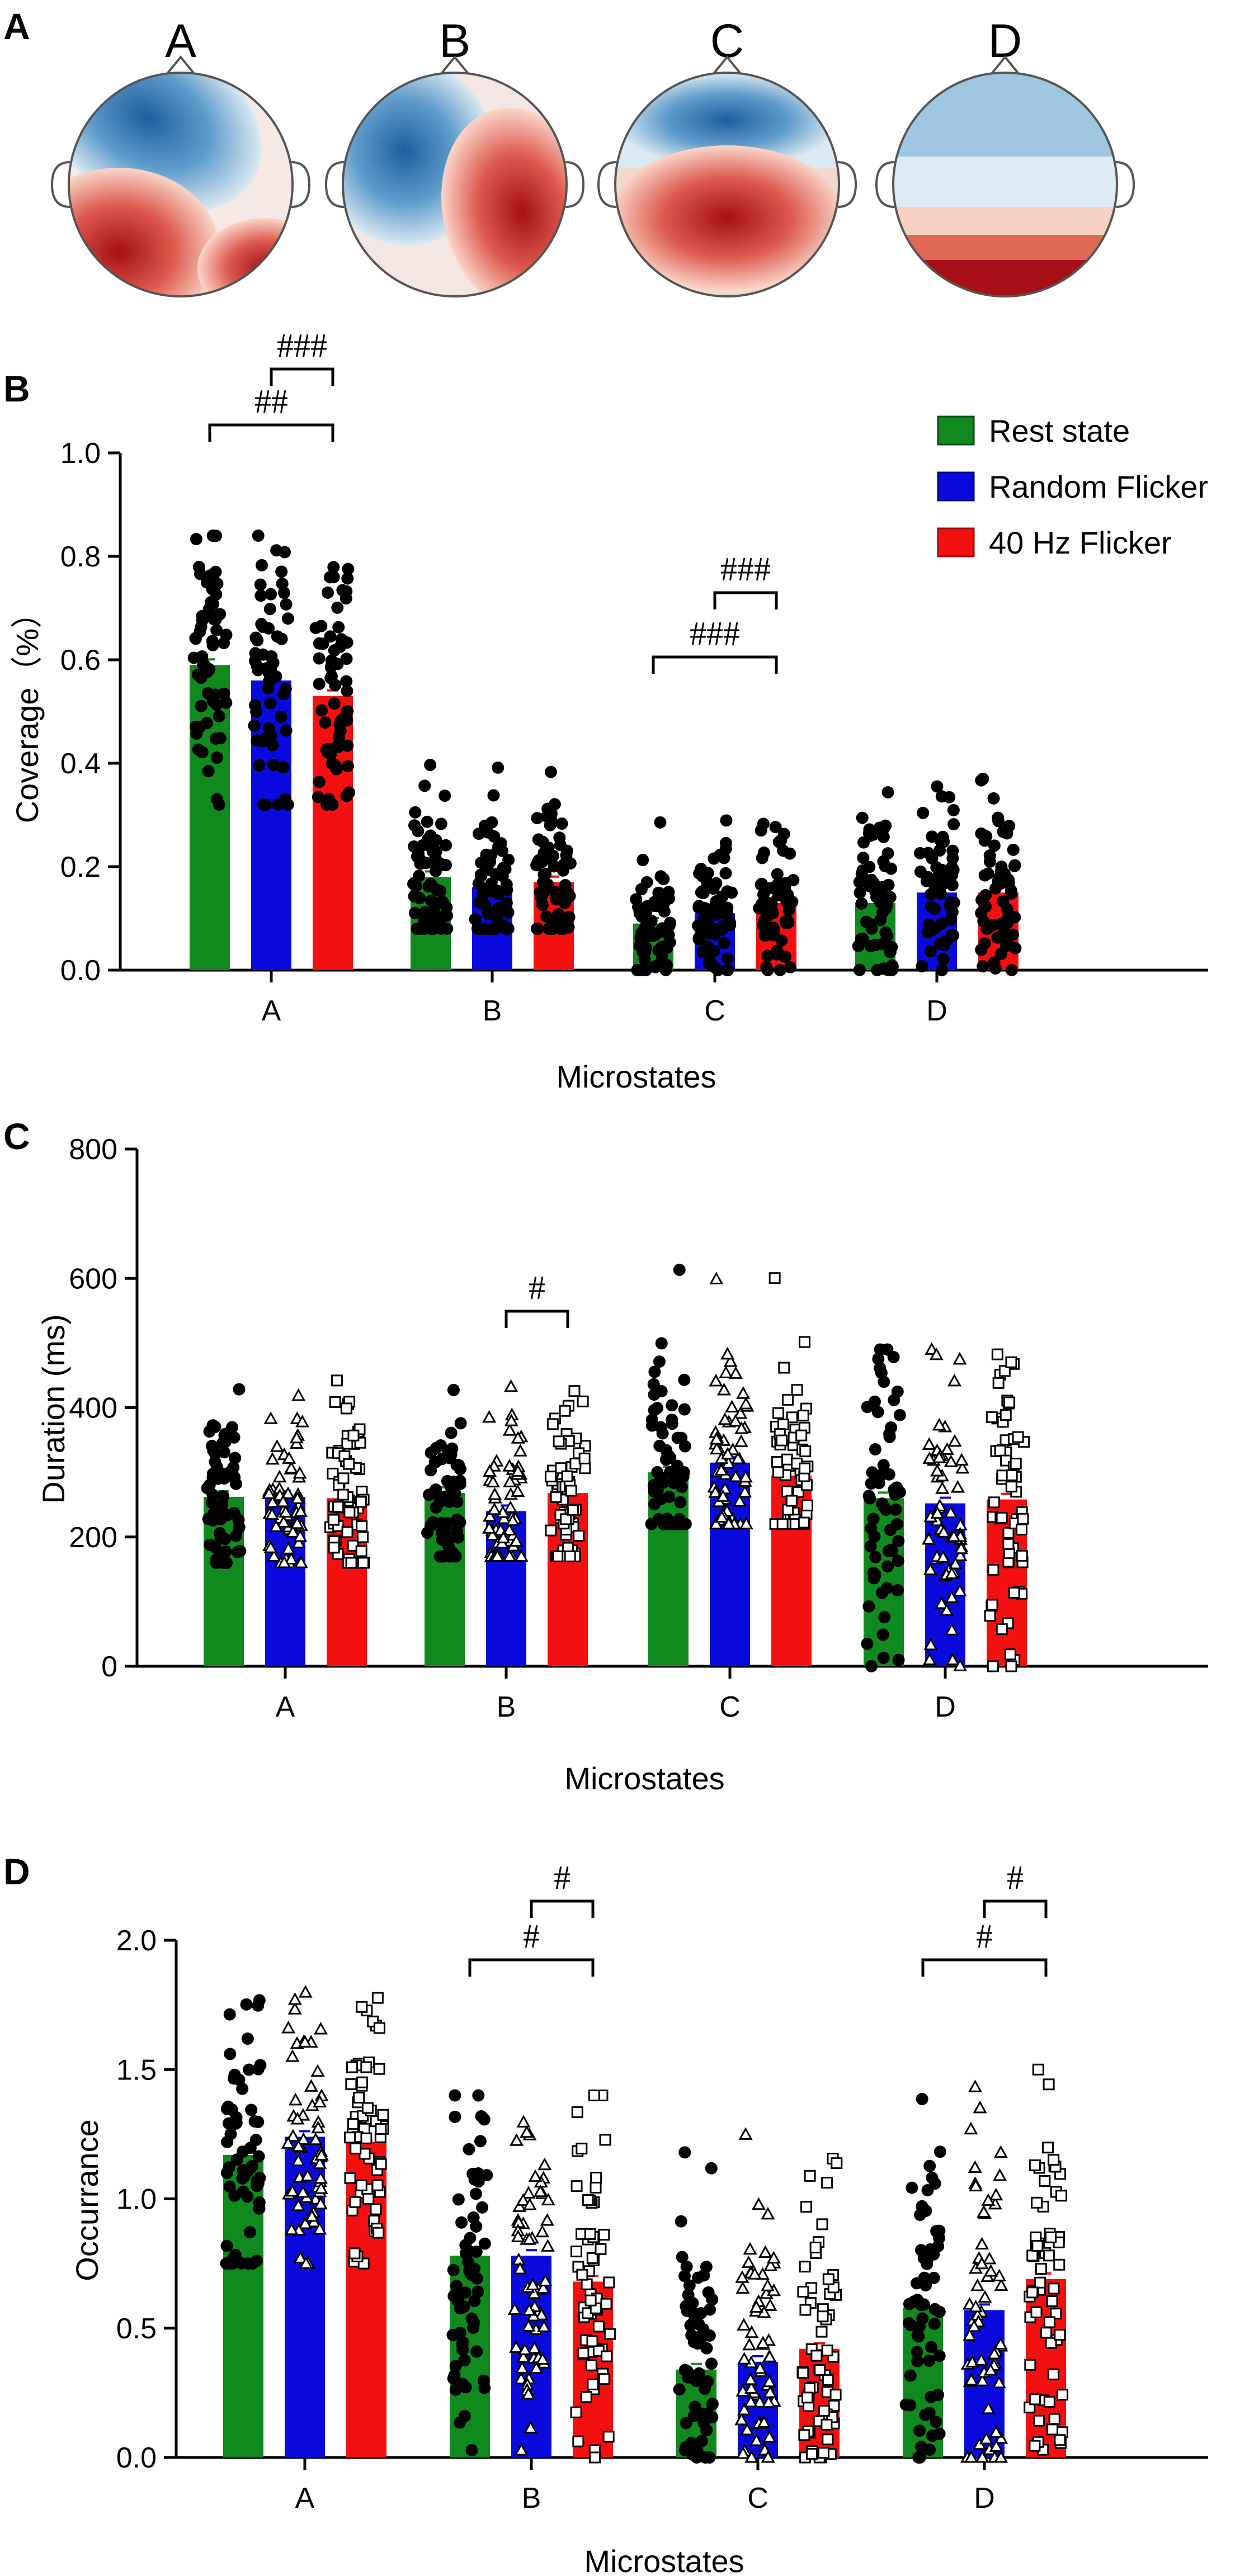 The height and width of the screenshot is (2576, 1240). Describe the element at coordinates (332, 686) in the screenshot. I see `points-flicker40-a` at that location.